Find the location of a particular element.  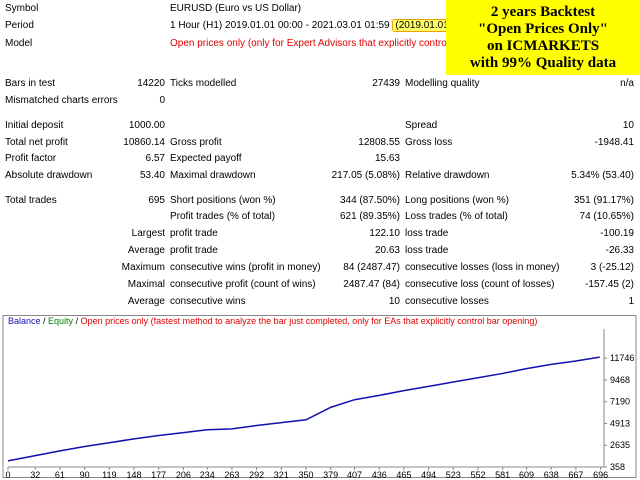

stat-label: Modelling quality is located at coordinates (442, 83).